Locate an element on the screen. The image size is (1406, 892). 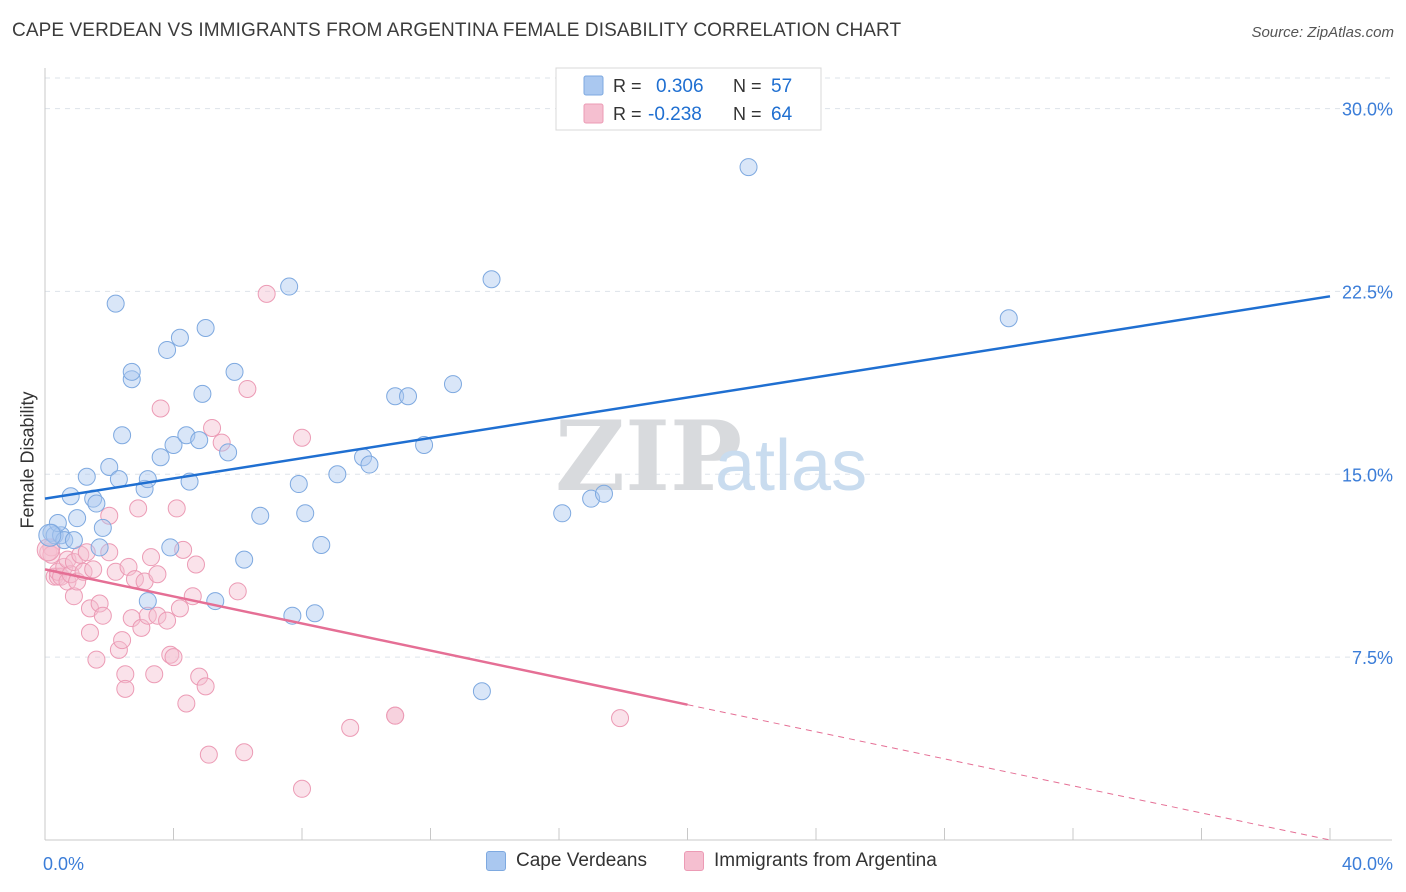
y-tick-label: 7.5% is located at coordinates (1372, 658).